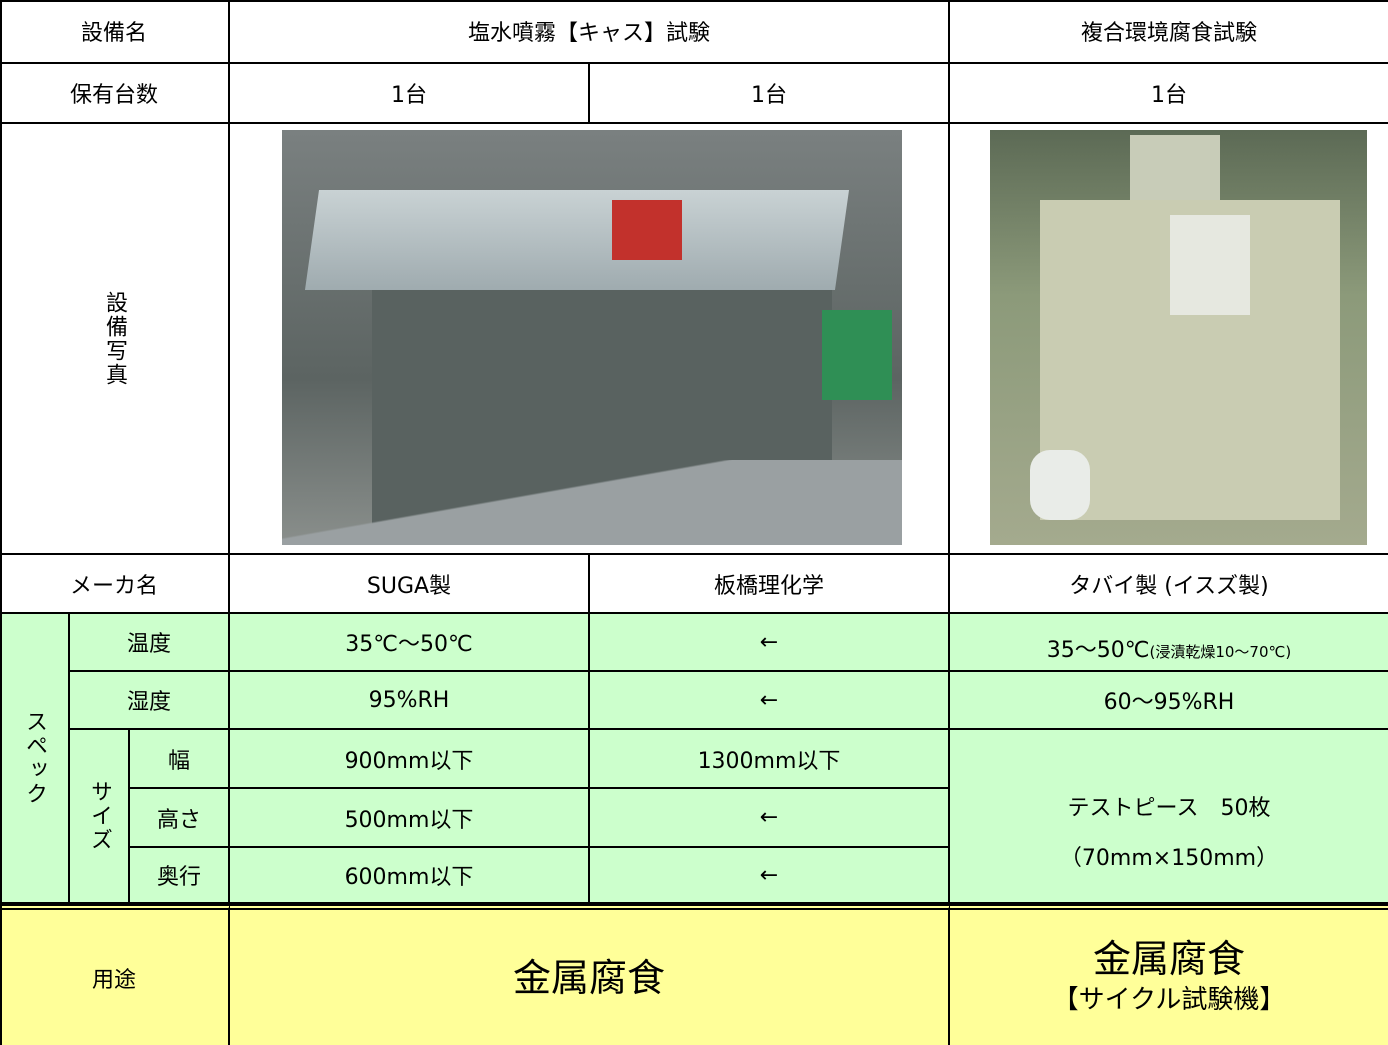 This screenshot has height=1045, width=1388. I want to click on table-cell: 35℃～50℃, so click(410, 643).